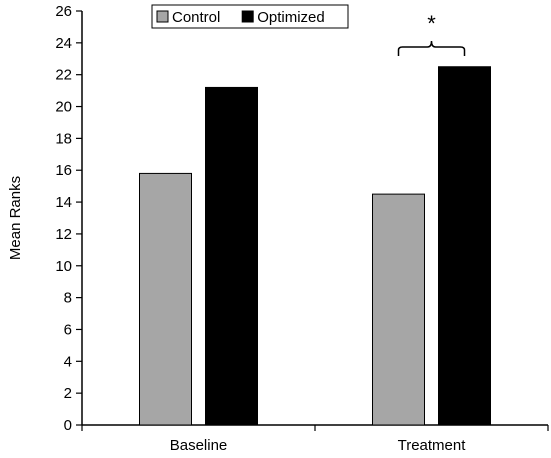 The width and height of the screenshot is (551, 458). What do you see at coordinates (15, 218) in the screenshot?
I see `y-axis-title: Mean Ranks` at bounding box center [15, 218].